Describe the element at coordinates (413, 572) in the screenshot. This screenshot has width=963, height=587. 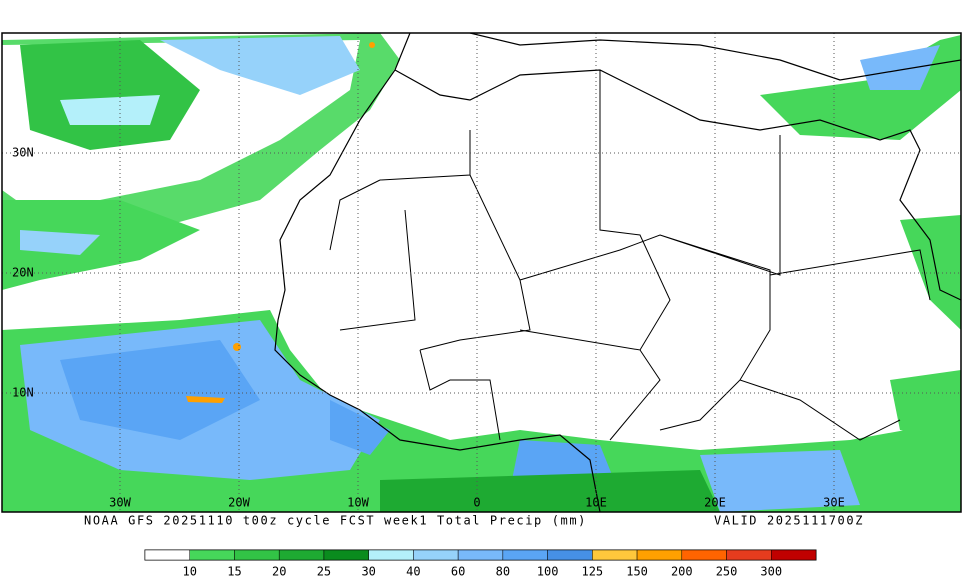
I see `colorbar-label: 40` at that location.